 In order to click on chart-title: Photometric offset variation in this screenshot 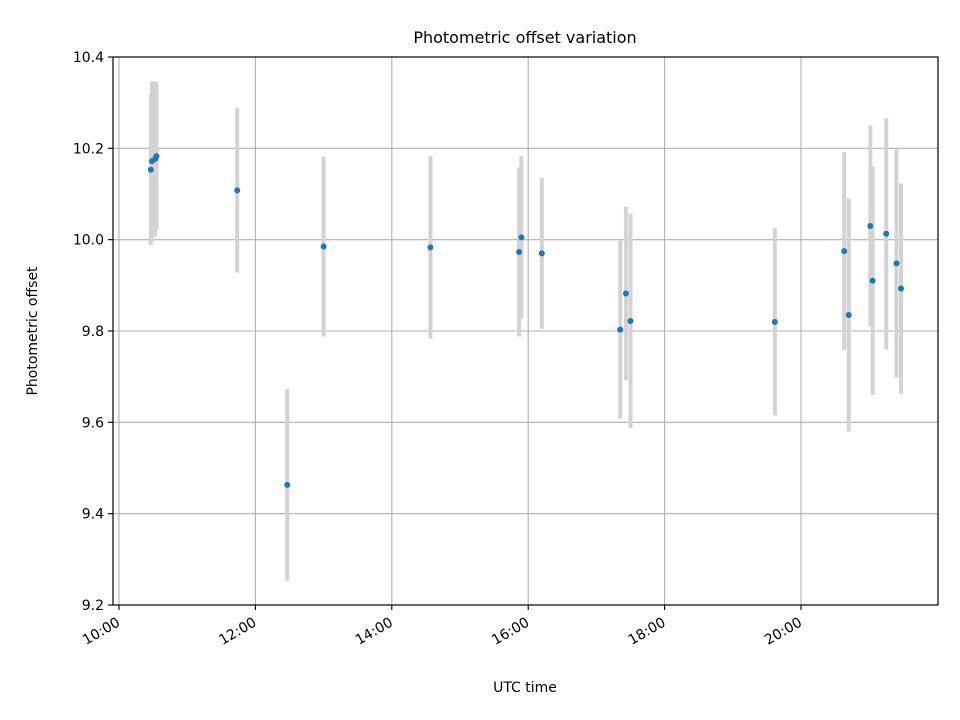, I will do `click(524, 37)`.